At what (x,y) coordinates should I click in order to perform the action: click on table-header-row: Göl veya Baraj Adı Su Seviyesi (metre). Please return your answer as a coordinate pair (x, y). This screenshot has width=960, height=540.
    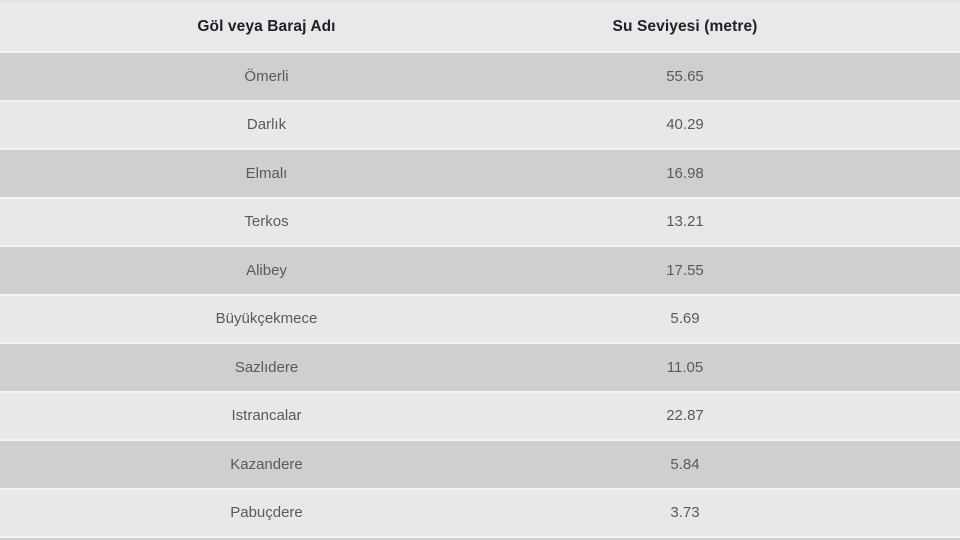
    Looking at the image, I should click on (480, 25).